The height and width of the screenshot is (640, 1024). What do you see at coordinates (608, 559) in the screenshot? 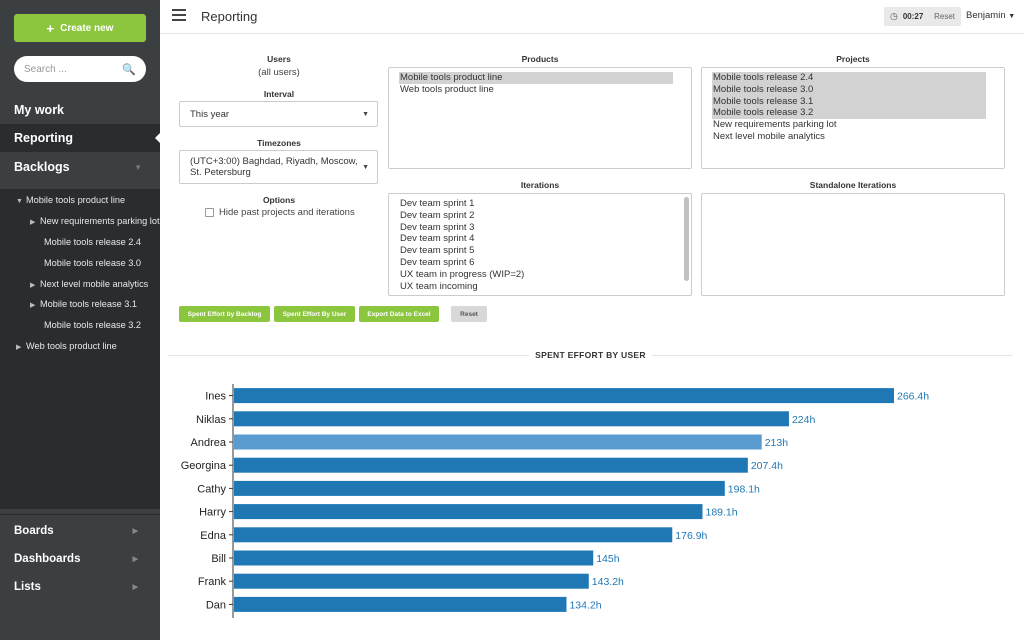
I see `value-label: 145h` at bounding box center [608, 559].